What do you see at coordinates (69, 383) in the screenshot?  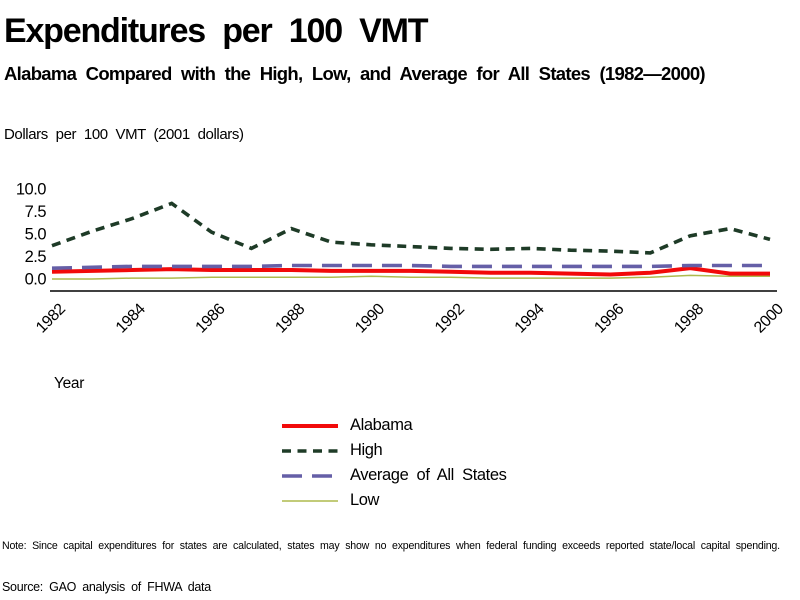 I see `x-axis-title: Year` at bounding box center [69, 383].